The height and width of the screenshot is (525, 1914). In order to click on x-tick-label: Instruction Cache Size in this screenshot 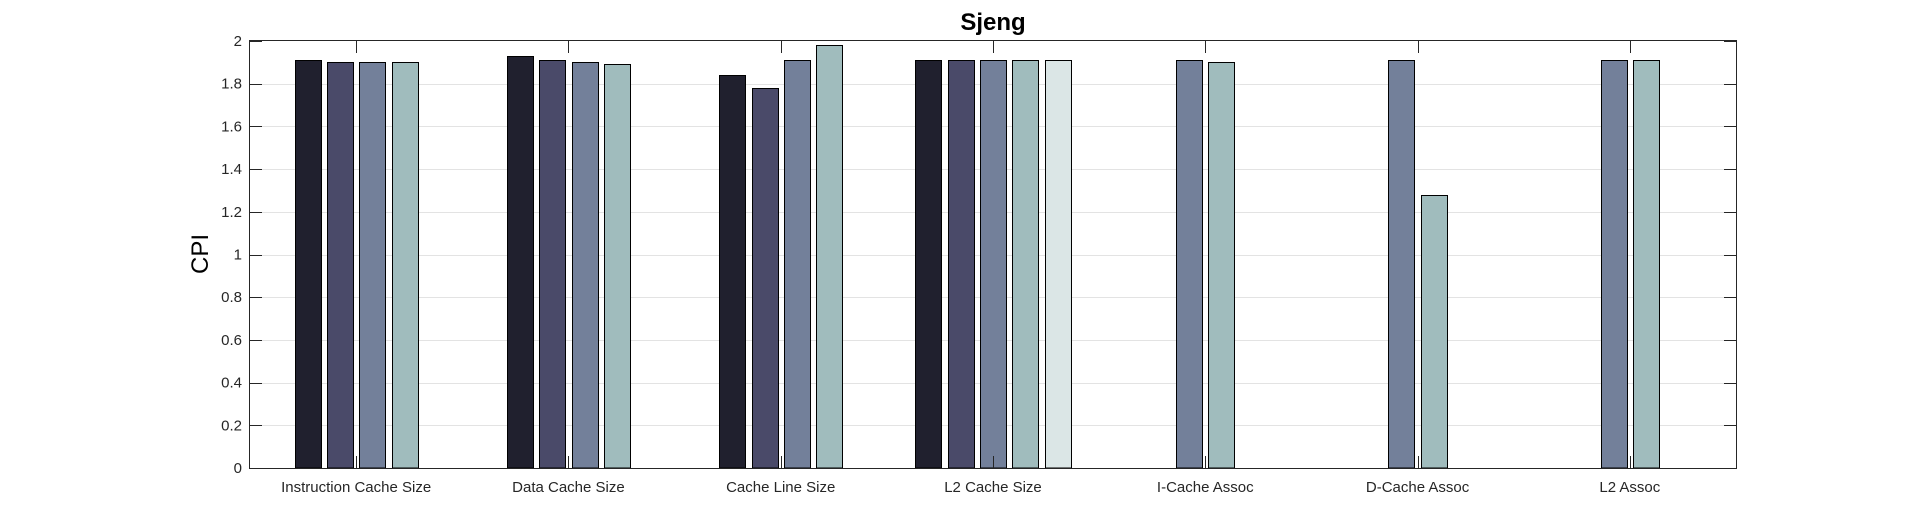, I will do `click(356, 487)`.